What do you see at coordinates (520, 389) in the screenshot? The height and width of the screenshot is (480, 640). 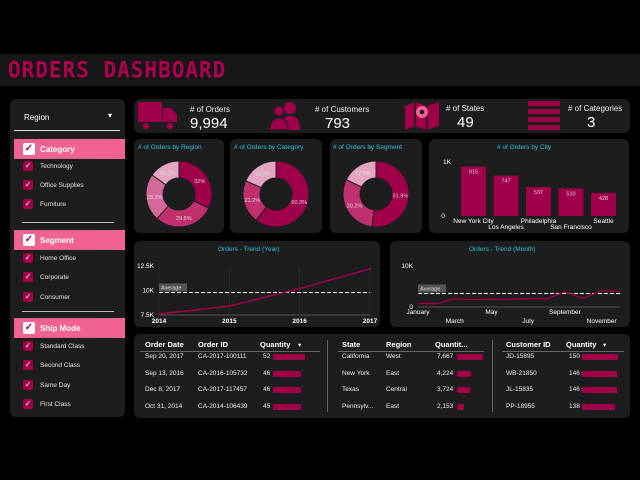 I see `customer-id-cell: JL-15835` at bounding box center [520, 389].